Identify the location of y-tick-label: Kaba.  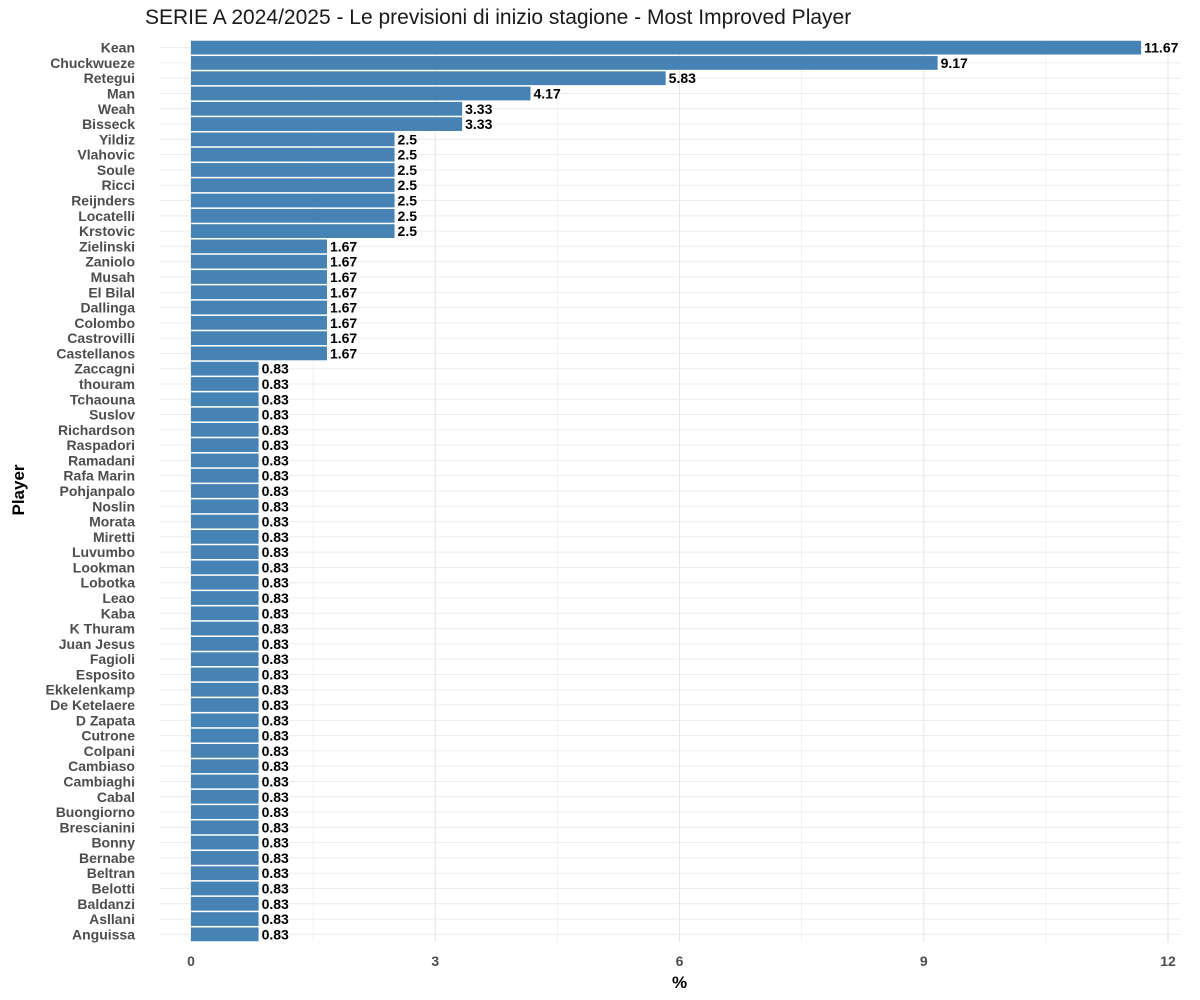
(118, 613).